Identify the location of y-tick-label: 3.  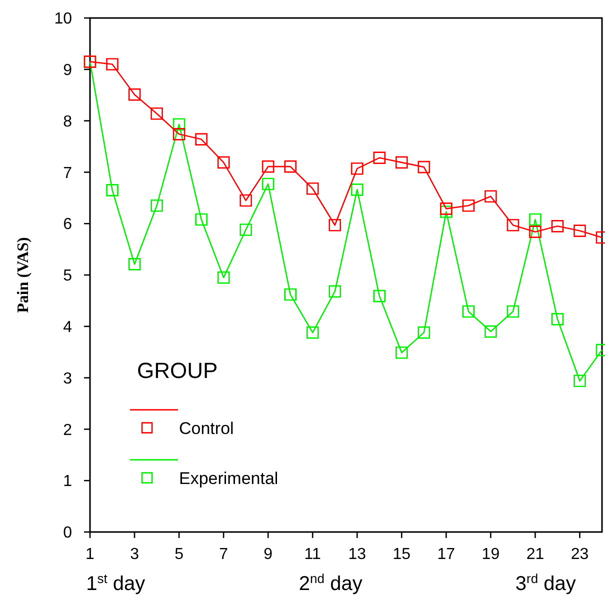
(67, 379).